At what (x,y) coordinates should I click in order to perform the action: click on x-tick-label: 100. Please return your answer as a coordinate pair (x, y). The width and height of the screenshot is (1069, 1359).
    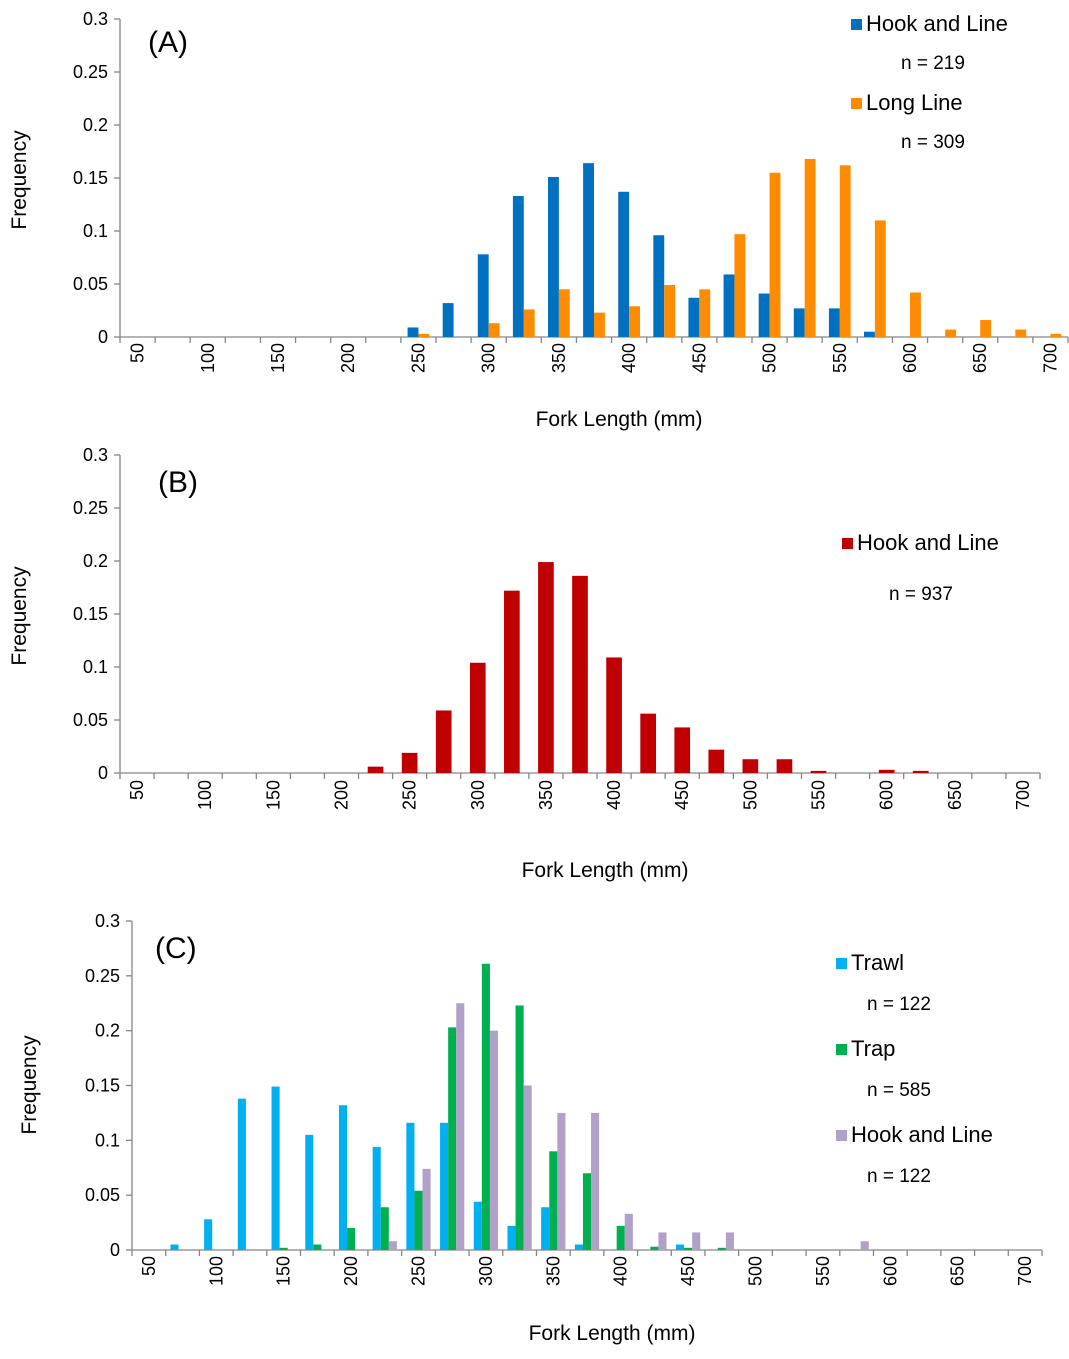
    Looking at the image, I should click on (216, 1271).